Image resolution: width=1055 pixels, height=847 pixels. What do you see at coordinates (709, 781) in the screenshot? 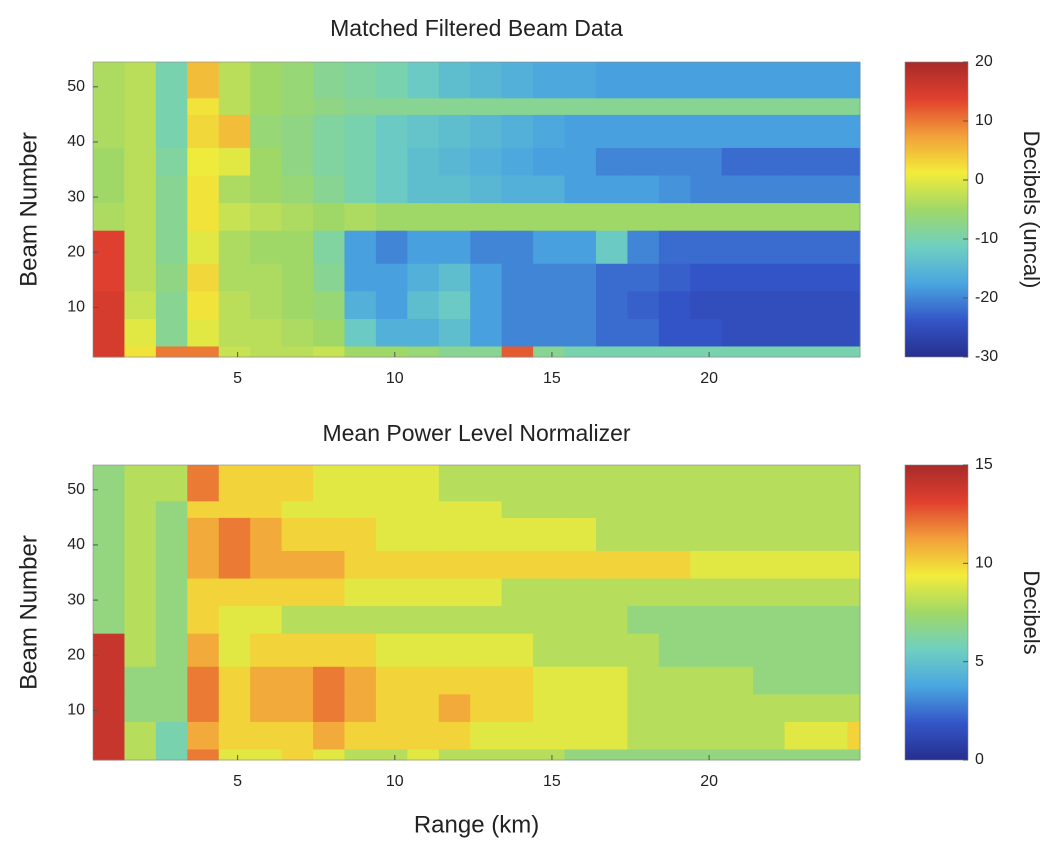
I see `x-tick-label: 20` at bounding box center [709, 781].